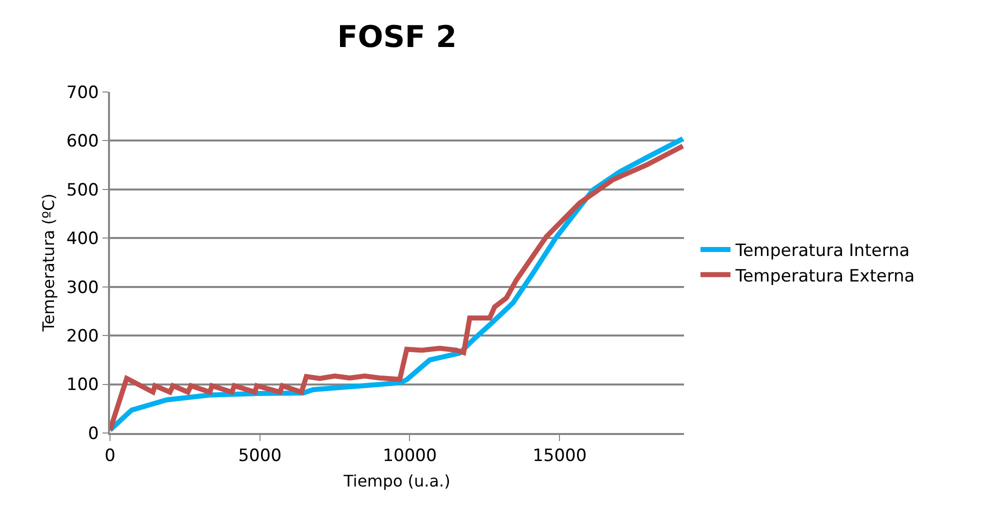 The width and height of the screenshot is (989, 519). Describe the element at coordinates (82, 239) in the screenshot. I see `y-tick-label: 400` at that location.